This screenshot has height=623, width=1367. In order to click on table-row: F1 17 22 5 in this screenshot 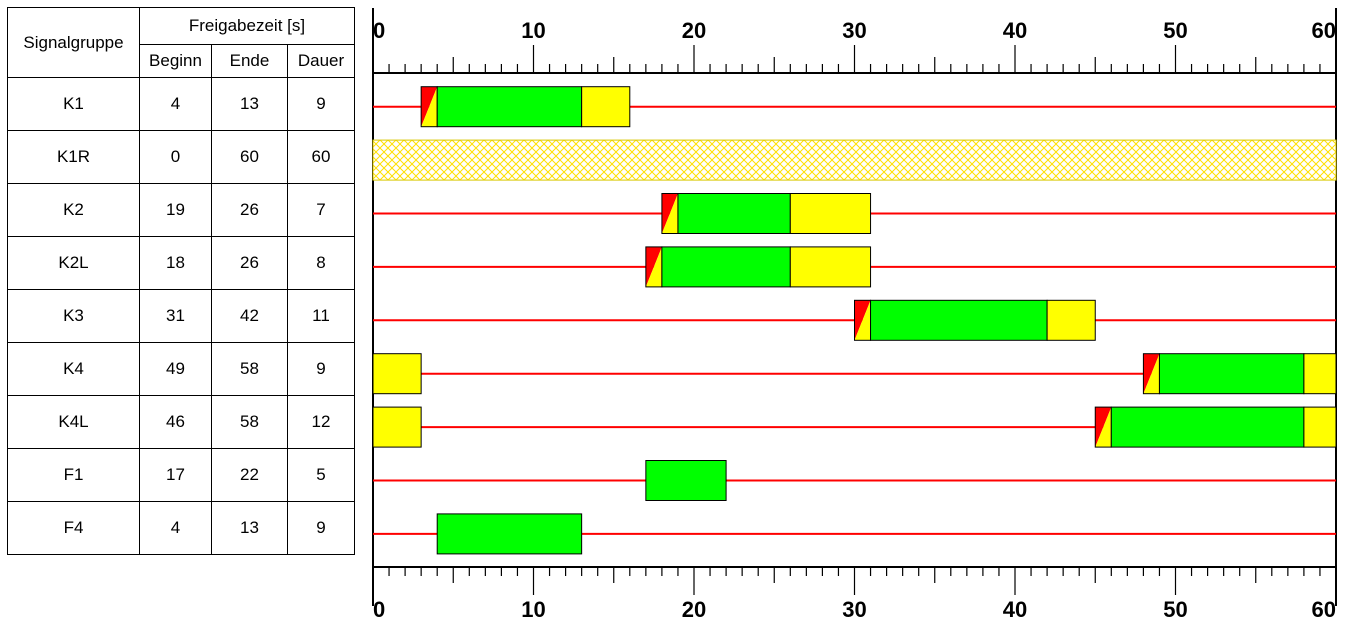, I will do `click(181, 475)`.